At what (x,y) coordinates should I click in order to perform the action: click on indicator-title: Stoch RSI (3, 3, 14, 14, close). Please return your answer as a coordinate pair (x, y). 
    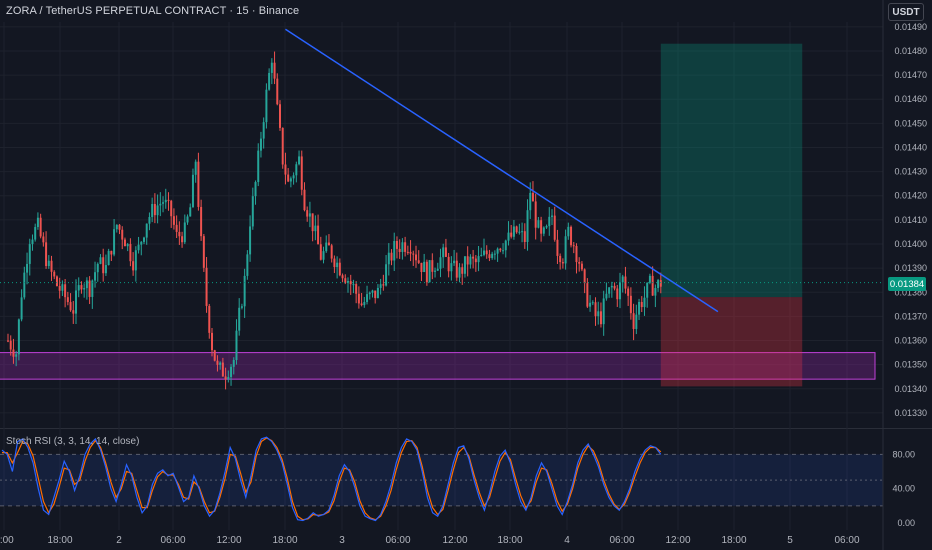
    Looking at the image, I should click on (73, 441).